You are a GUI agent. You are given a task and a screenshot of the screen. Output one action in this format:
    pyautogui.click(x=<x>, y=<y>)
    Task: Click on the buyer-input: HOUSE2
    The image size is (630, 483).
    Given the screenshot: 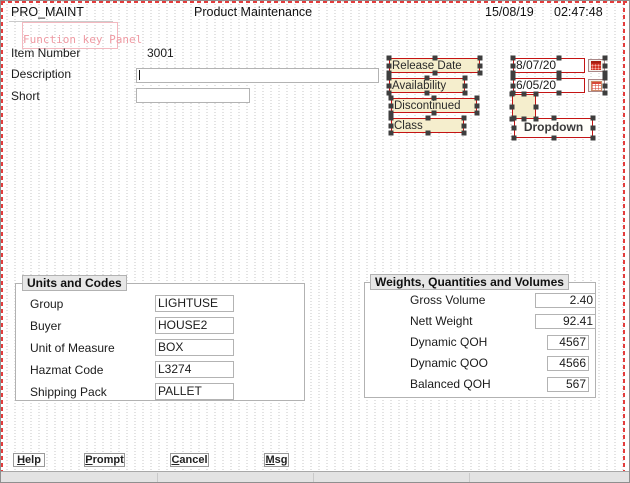 What is the action you would take?
    pyautogui.click(x=194, y=325)
    